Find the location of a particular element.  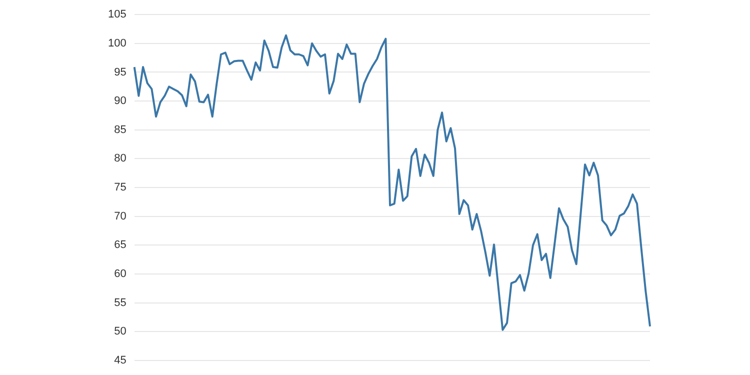

y-tick-label: 90 is located at coordinates (120, 101).